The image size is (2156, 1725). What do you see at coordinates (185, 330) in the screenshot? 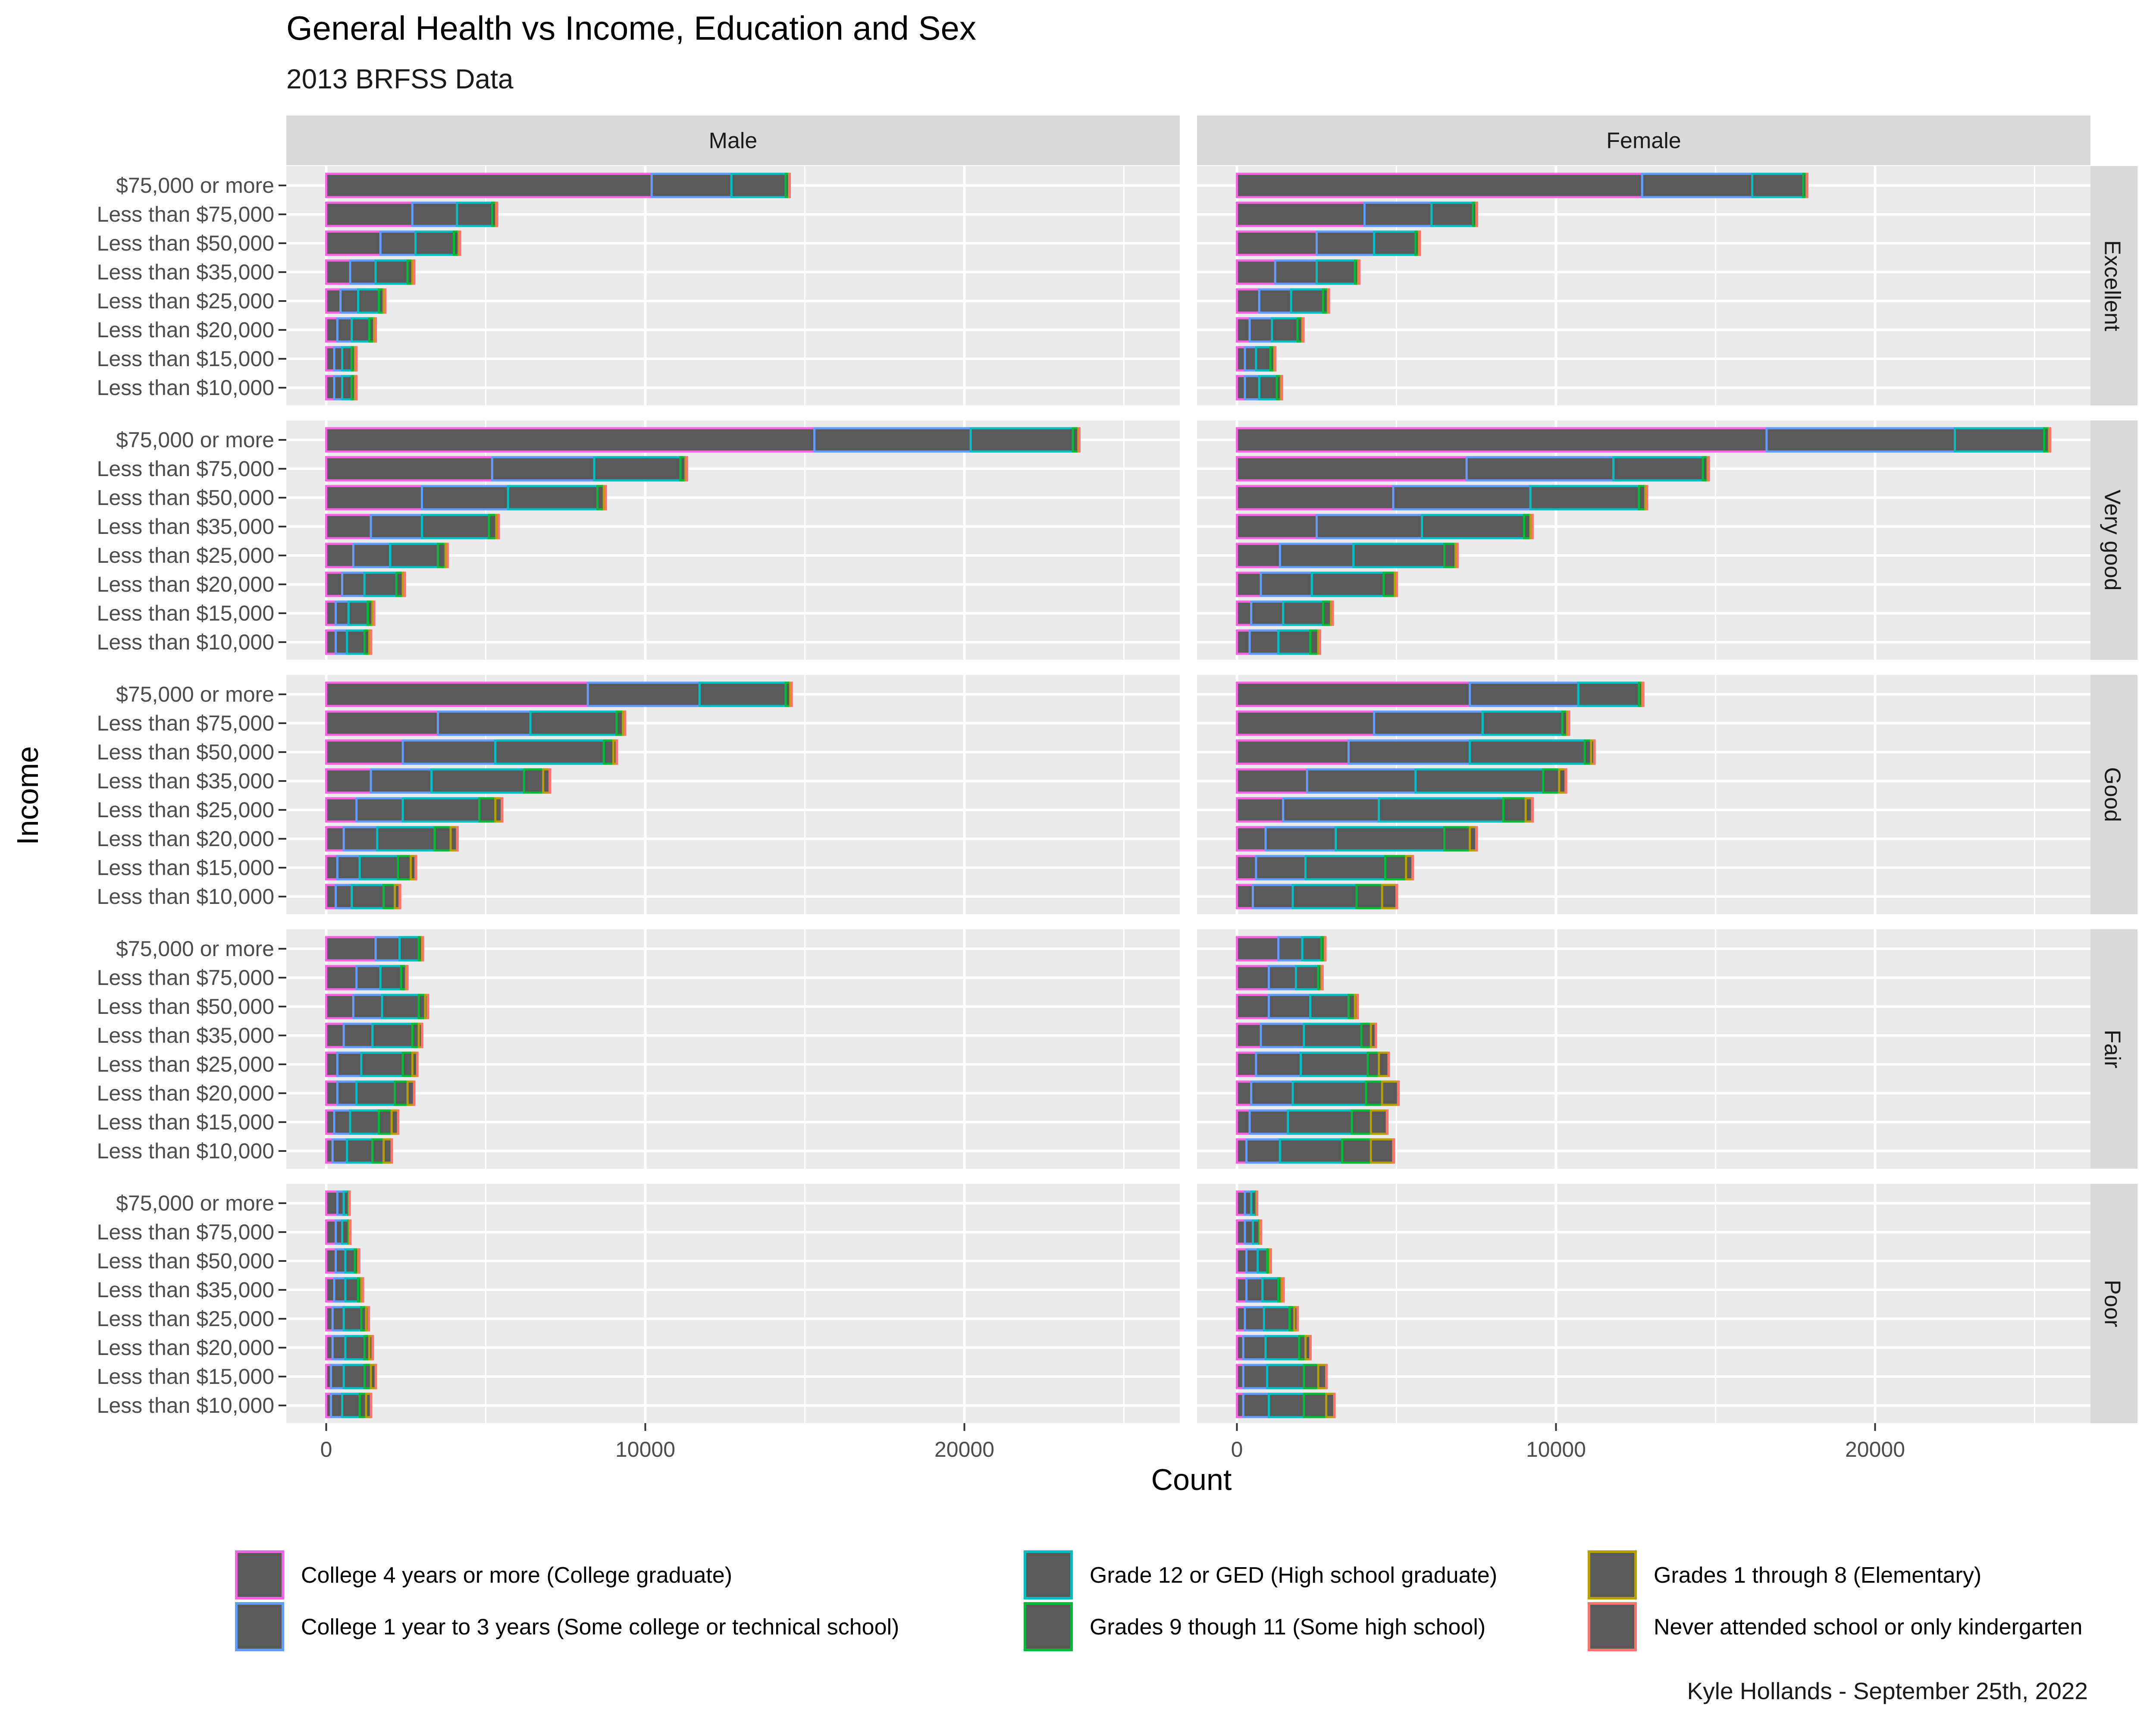
I see `y-tick-label: Less than $20,000` at bounding box center [185, 330].